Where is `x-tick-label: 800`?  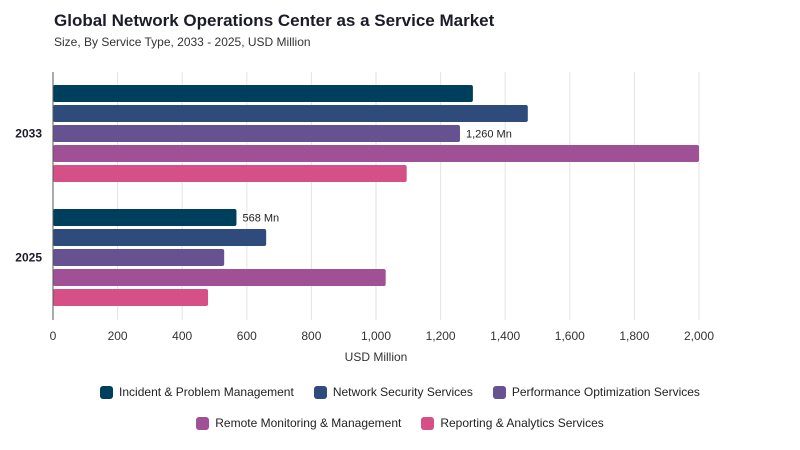
x-tick-label: 800 is located at coordinates (311, 336).